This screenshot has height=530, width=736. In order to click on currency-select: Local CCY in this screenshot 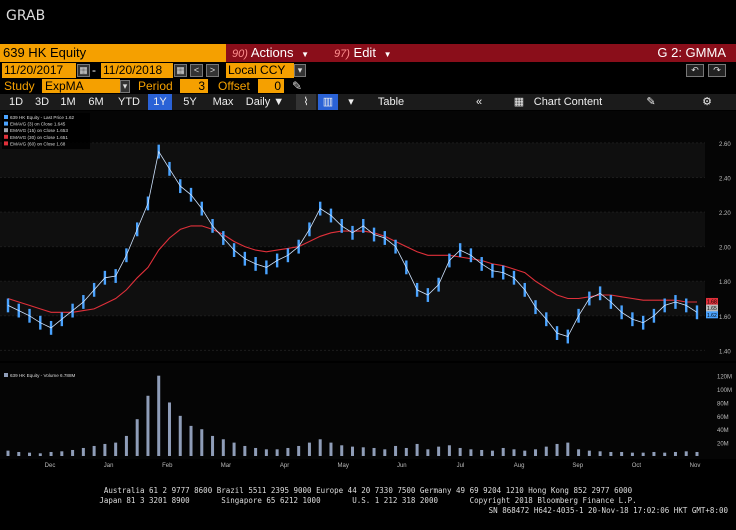, I will do `click(260, 70)`.